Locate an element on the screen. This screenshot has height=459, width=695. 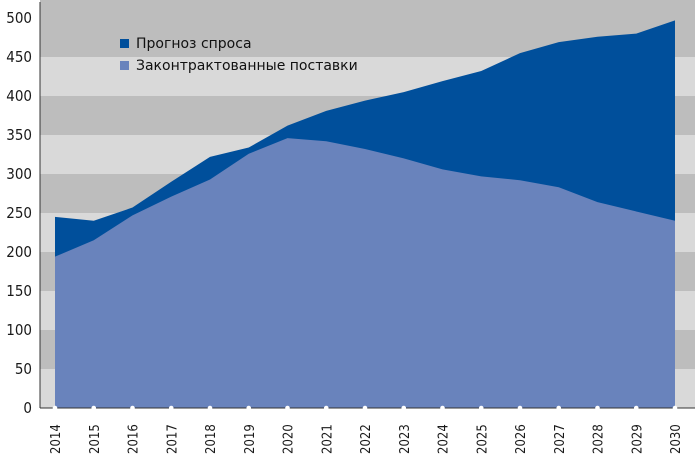
y-tick-label: 50 is located at coordinates (23, 369).